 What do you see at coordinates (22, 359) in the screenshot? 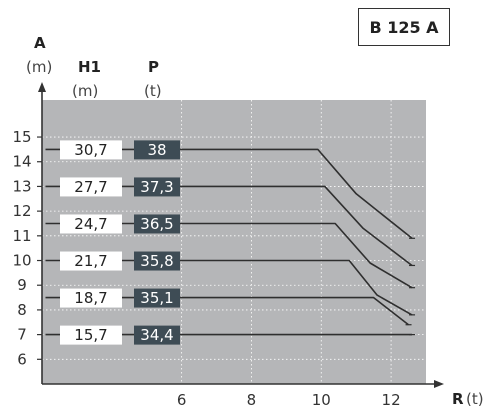
I see `y-tick-label: 6` at bounding box center [22, 359].